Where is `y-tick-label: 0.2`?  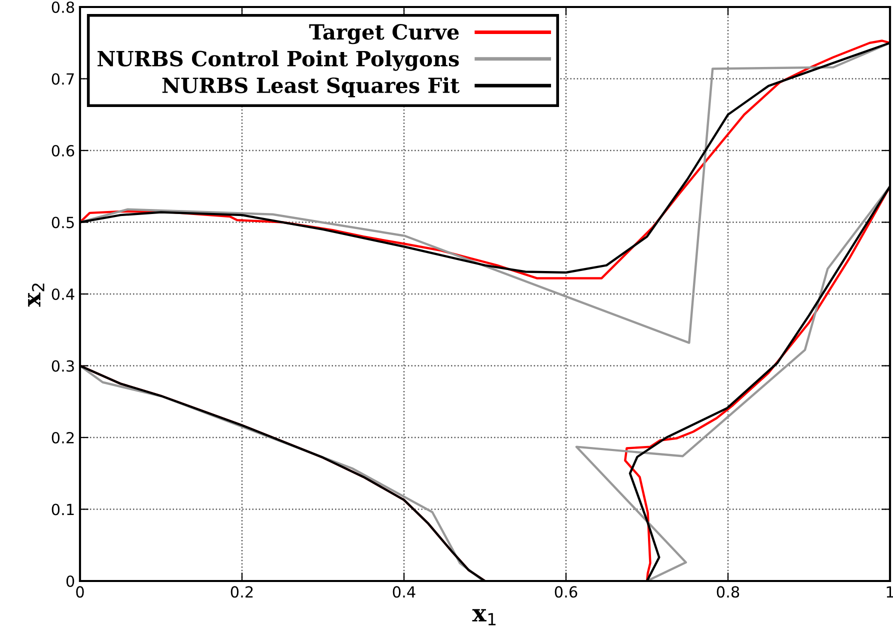 y-tick-label: 0.2 is located at coordinates (63, 438).